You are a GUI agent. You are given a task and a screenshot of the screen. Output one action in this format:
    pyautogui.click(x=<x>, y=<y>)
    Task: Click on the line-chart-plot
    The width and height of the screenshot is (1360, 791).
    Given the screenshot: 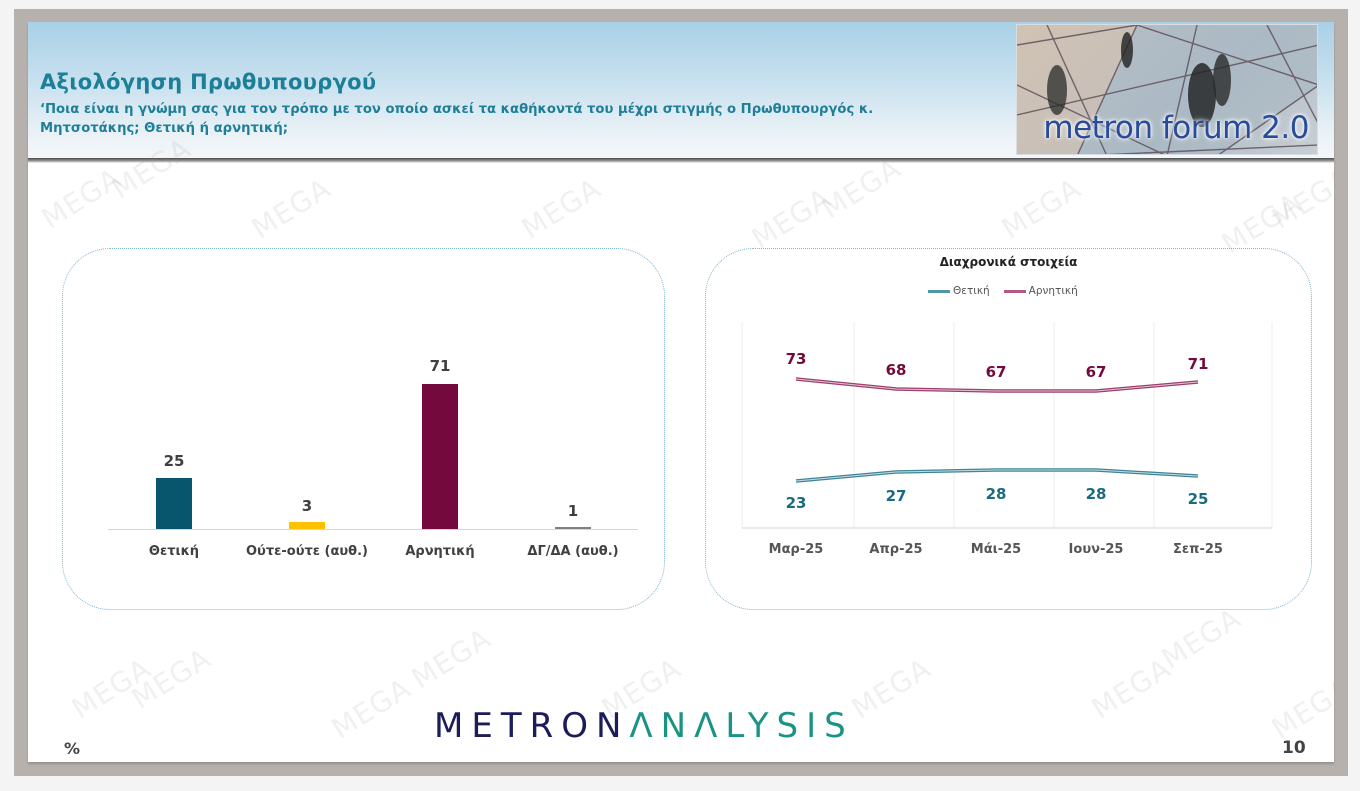 What is the action you would take?
    pyautogui.click(x=1007, y=425)
    